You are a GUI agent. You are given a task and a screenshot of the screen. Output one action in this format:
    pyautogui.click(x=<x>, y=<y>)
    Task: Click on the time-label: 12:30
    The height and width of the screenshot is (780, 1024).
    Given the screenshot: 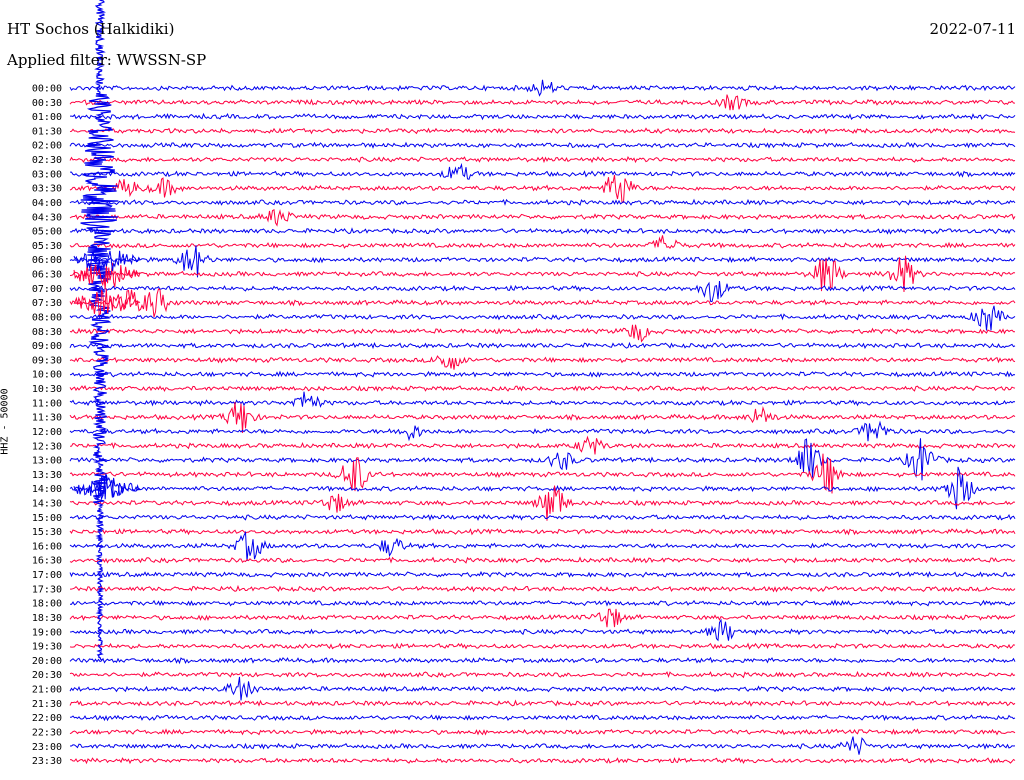 What is the action you would take?
    pyautogui.click(x=47, y=446)
    